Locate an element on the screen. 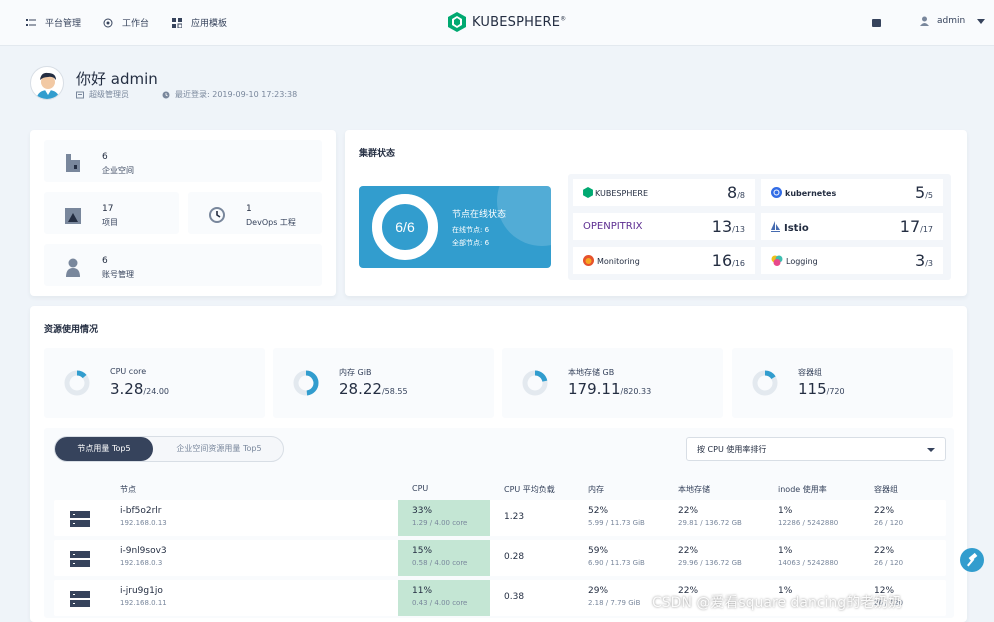 Image resolution: width=994 pixels, height=622 pixels. component-monitoring: Monitoring 16/16 is located at coordinates (664, 260).